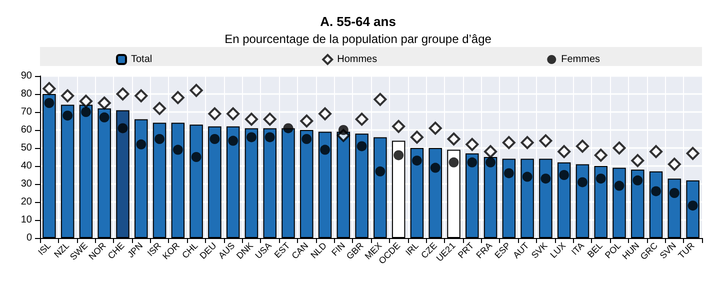  Describe the element at coordinates (594, 250) in the screenshot. I see `x-tick-label: BEL` at that location.